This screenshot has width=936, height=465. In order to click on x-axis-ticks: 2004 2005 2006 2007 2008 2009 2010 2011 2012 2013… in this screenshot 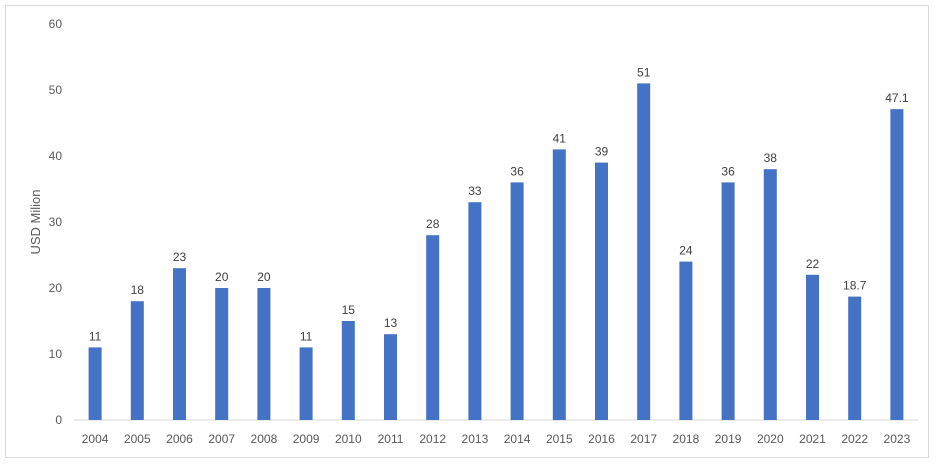, I will do `click(496, 439)`.